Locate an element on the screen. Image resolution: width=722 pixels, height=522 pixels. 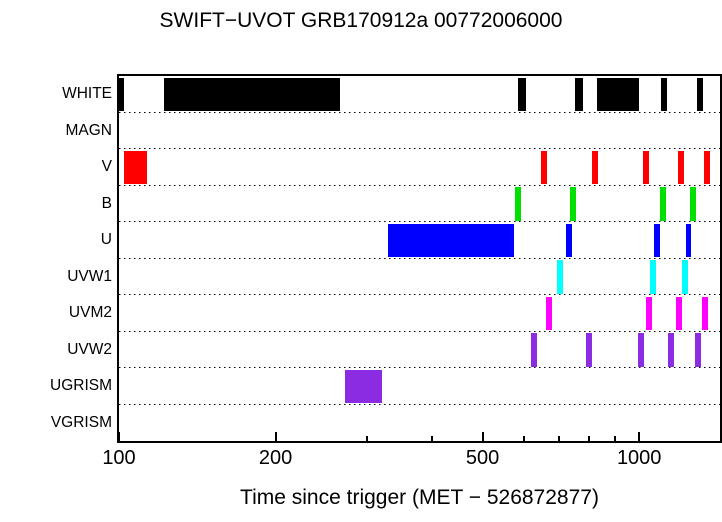
row-label-uvw1: UVW1 is located at coordinates (89, 276).